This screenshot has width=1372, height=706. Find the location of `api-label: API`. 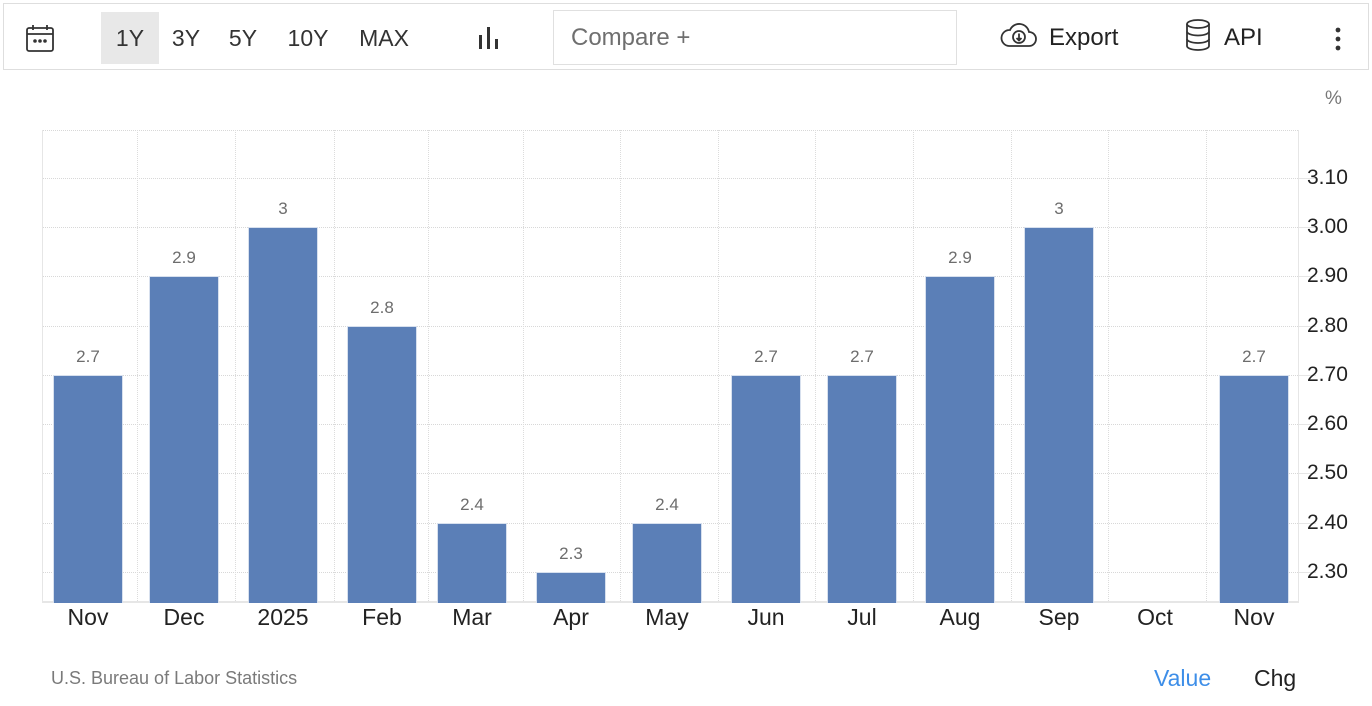

api-label: API is located at coordinates (1243, 37).